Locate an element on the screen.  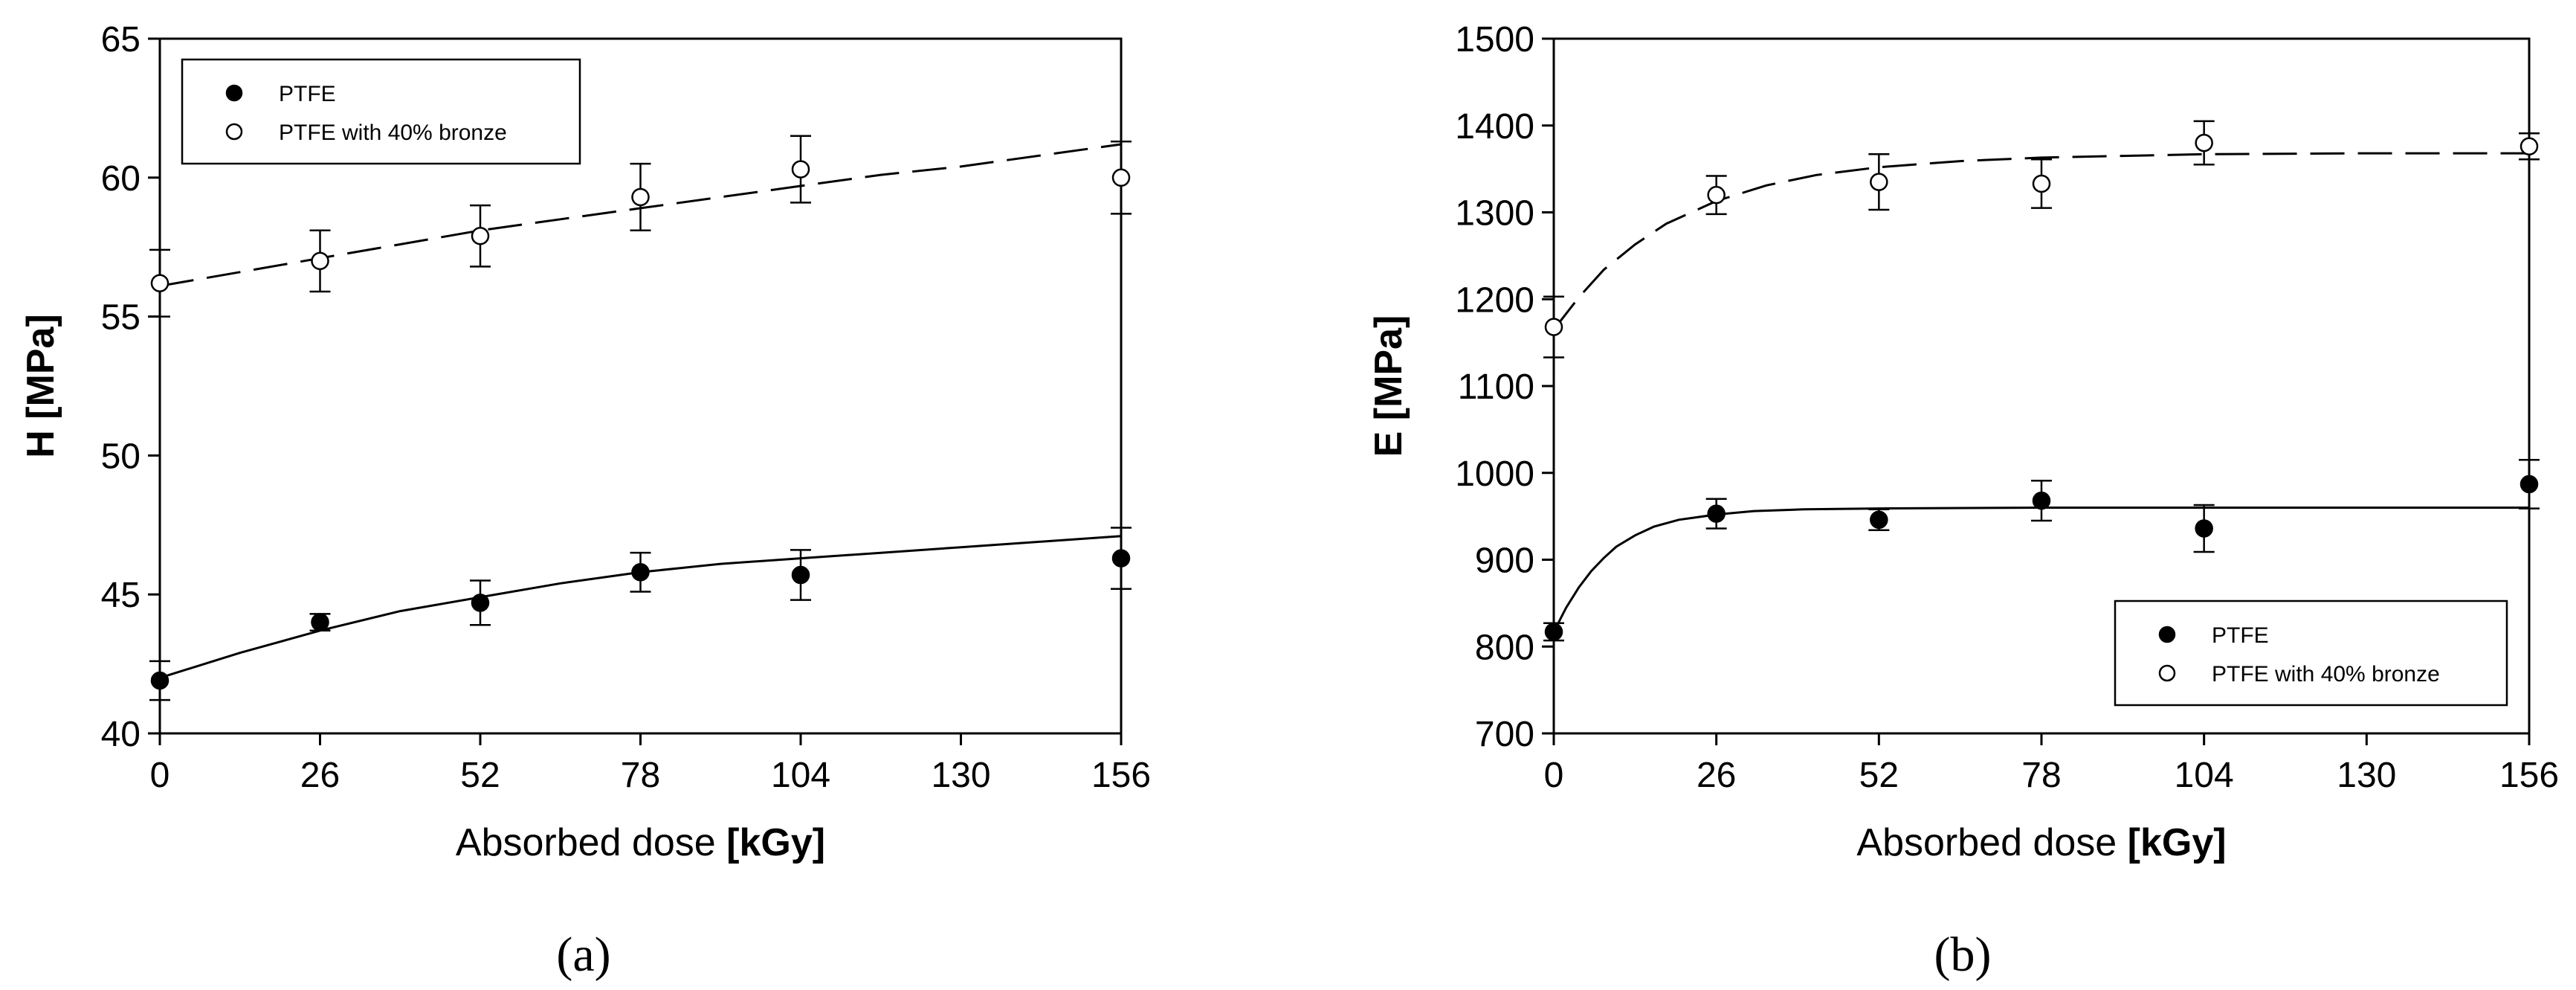
y-tick-label: 45 is located at coordinates (121, 596).